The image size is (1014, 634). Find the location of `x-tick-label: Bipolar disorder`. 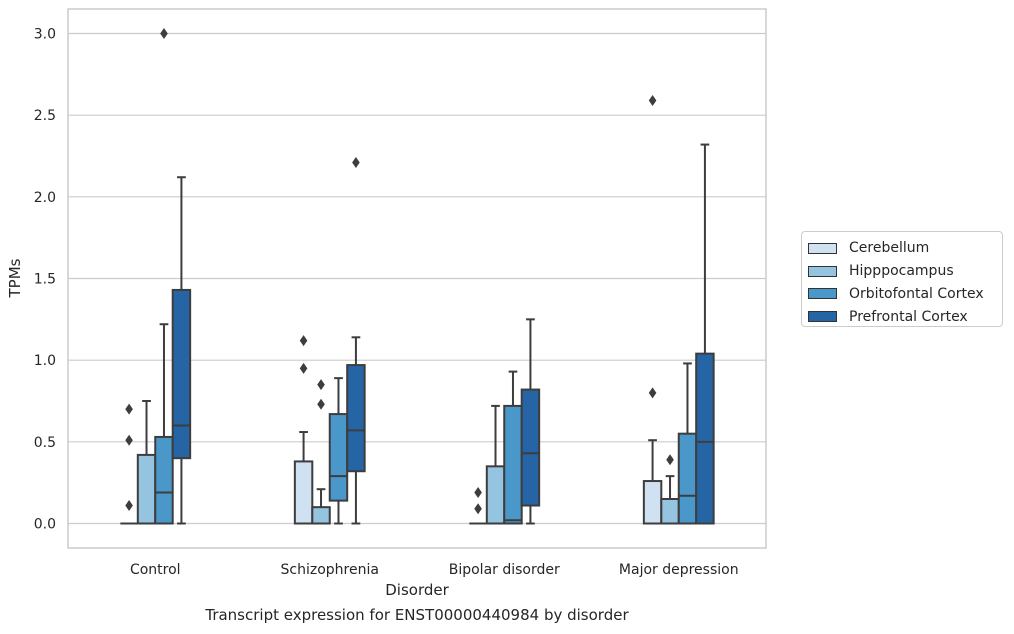

x-tick-label: Bipolar disorder is located at coordinates (504, 570).